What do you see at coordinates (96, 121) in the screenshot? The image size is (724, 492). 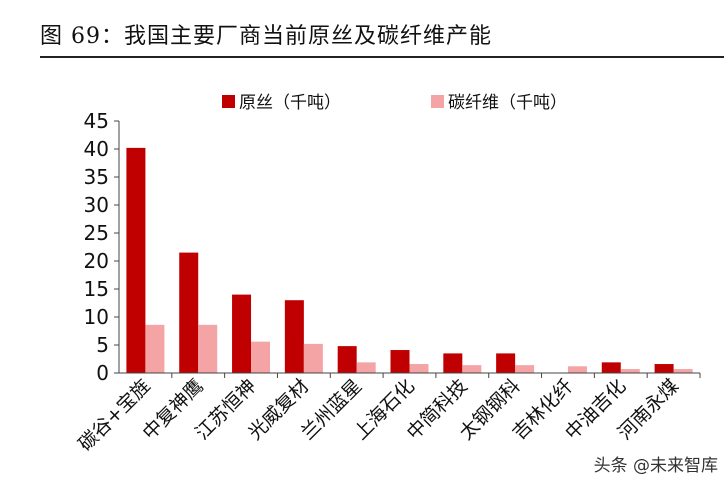 I see `y-tick-label: 45` at bounding box center [96, 121].